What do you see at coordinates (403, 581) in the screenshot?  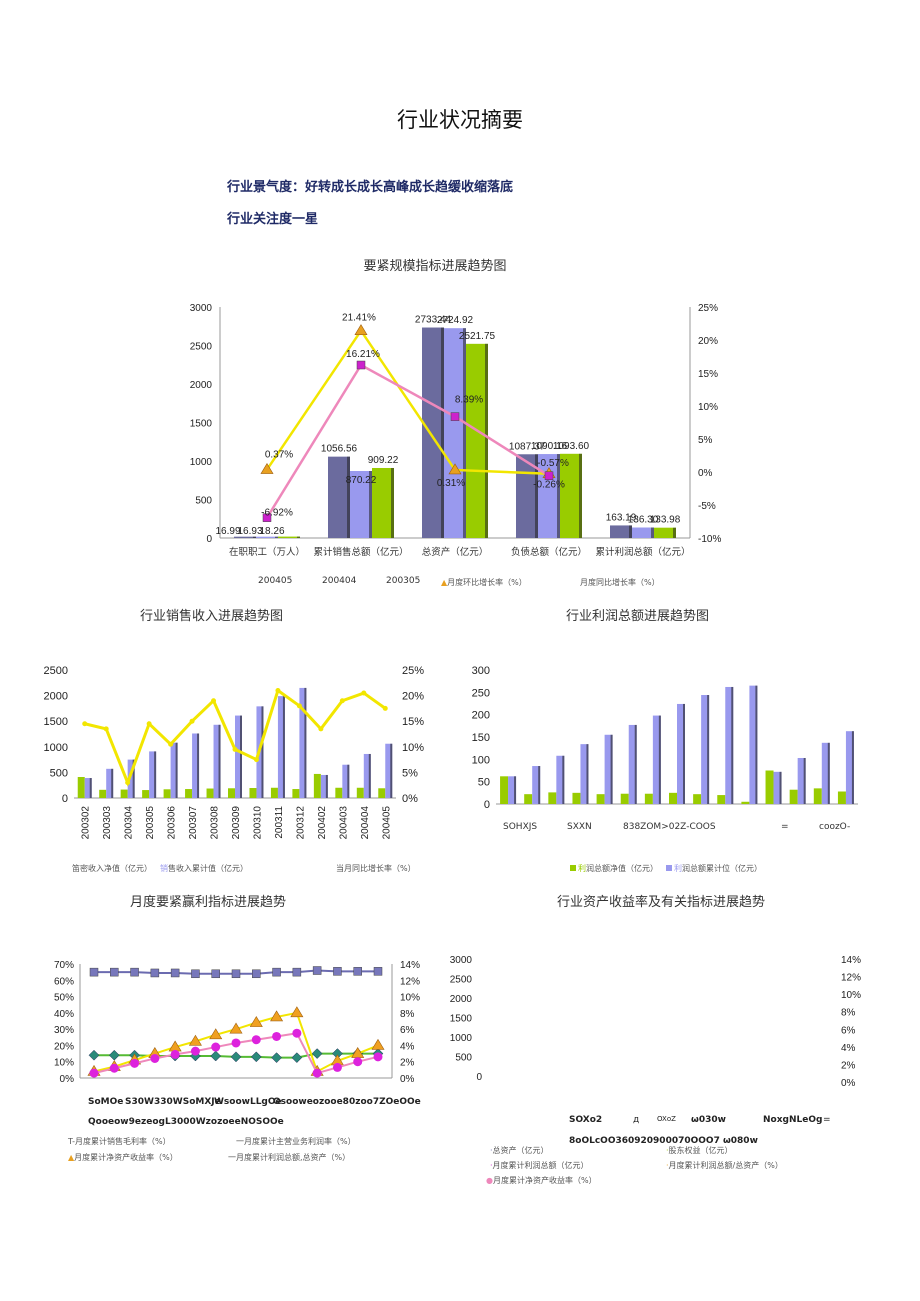 I see `main-legend-200305: 200305` at bounding box center [403, 581].